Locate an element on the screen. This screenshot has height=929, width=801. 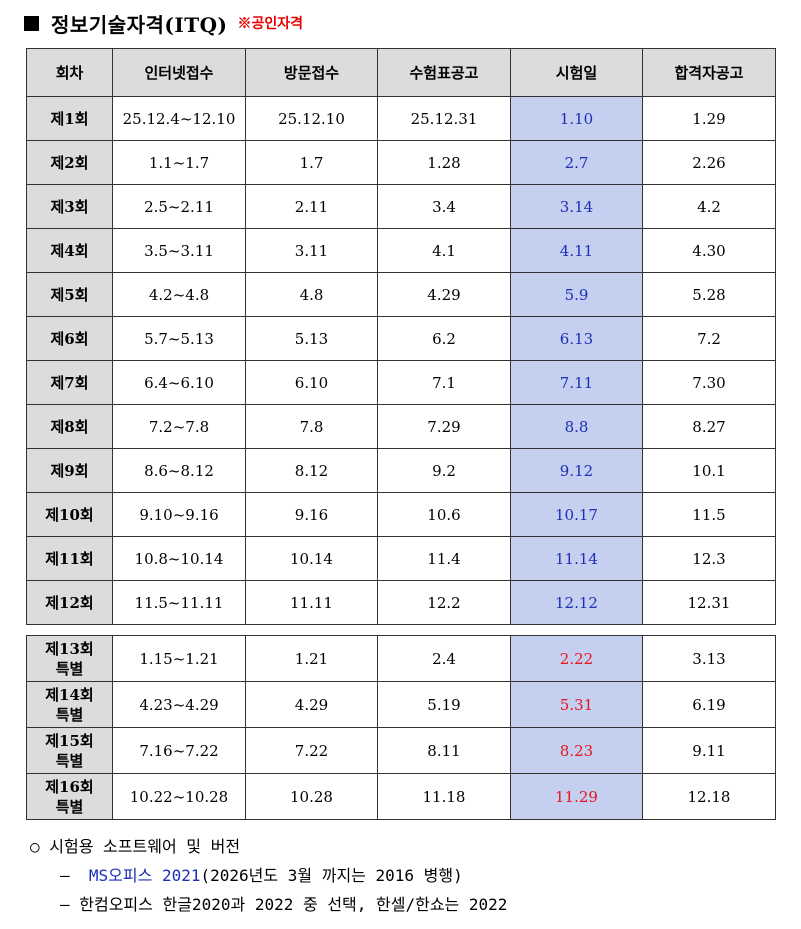
table-cell: 4.29 is located at coordinates (444, 294).